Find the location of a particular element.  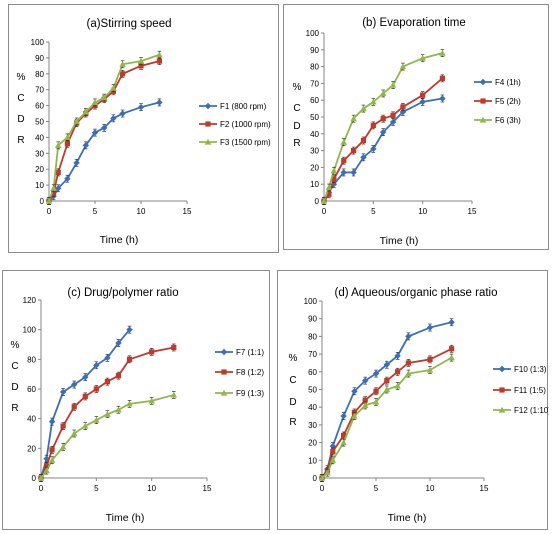

y-tick-label: 0 is located at coordinates (34, 478).